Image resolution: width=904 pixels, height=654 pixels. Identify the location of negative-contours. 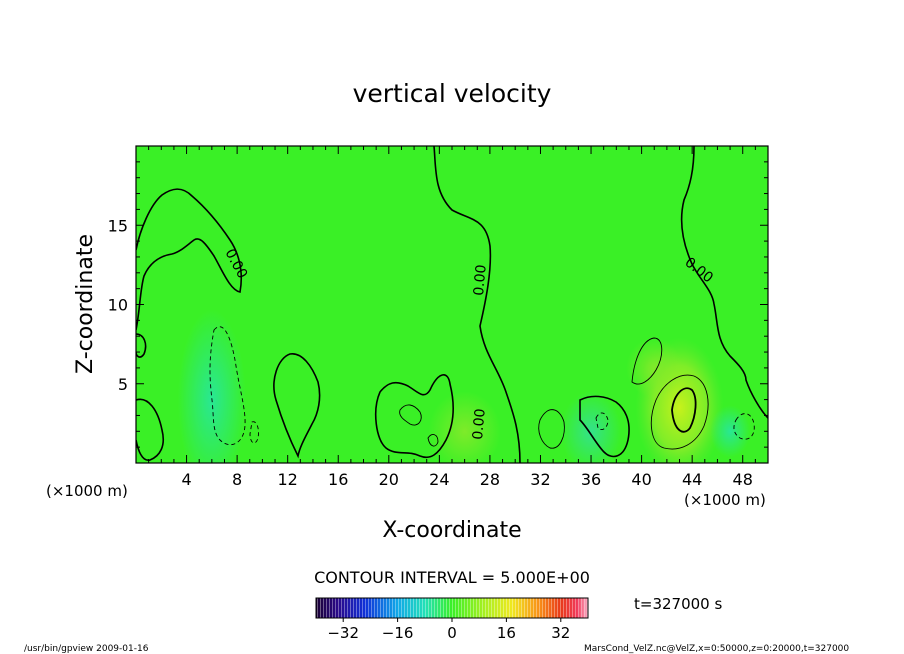
(482, 386).